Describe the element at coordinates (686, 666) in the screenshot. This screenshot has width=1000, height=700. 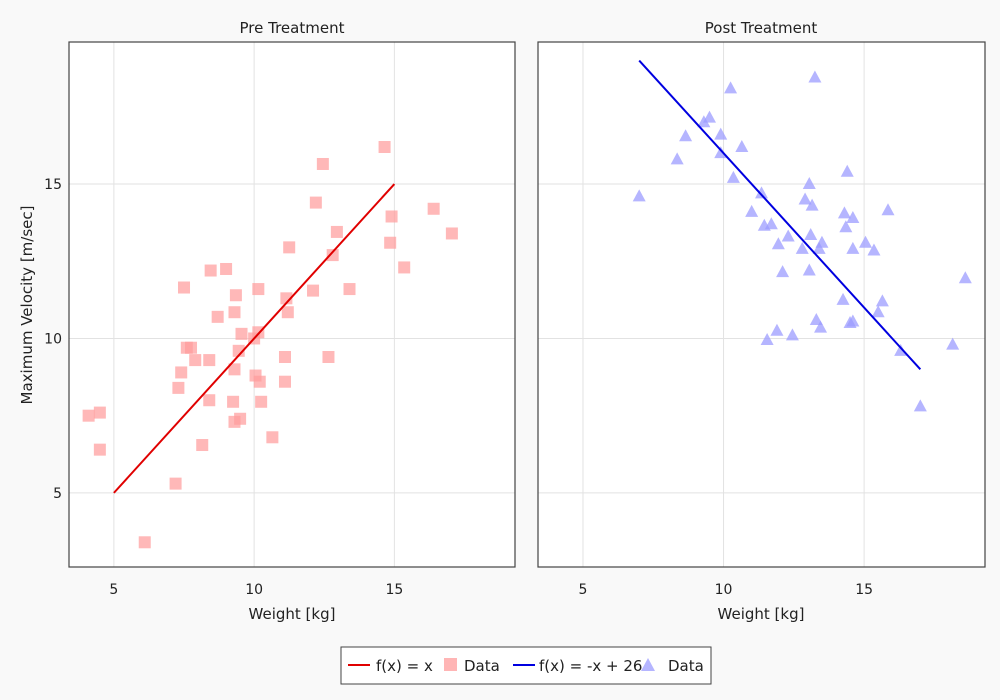
I see `legend-label: Data` at that location.